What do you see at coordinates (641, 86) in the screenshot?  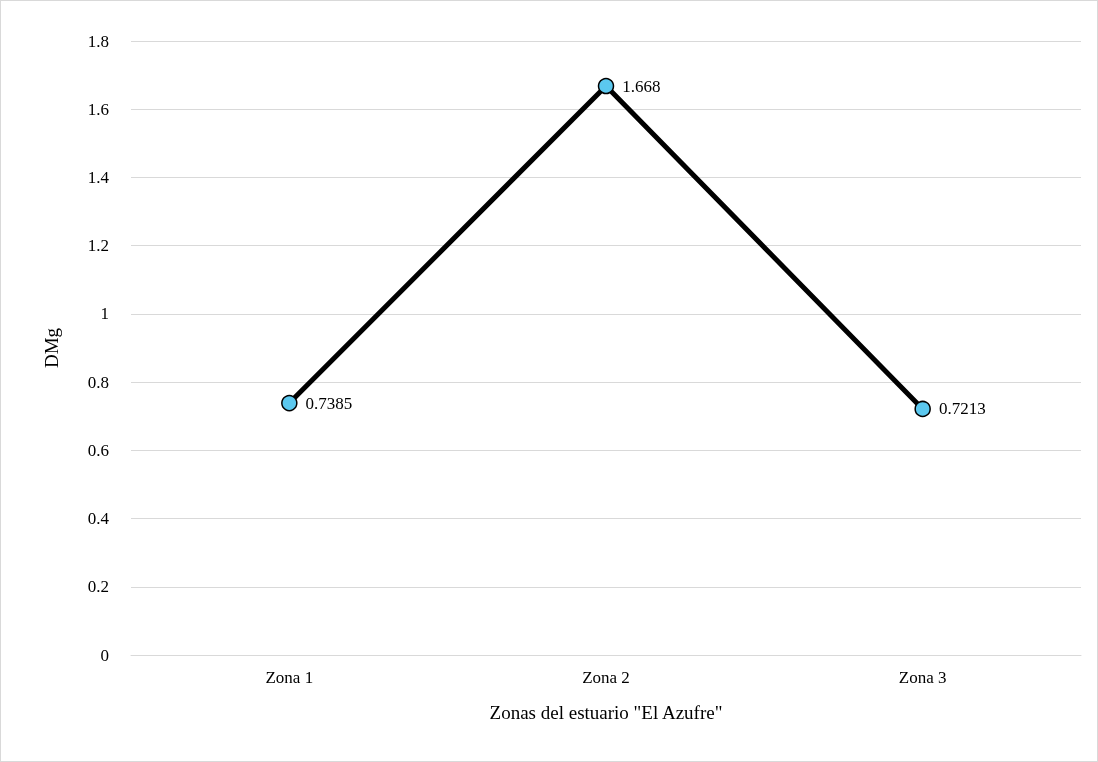 I see `data-label: 1.668` at bounding box center [641, 86].